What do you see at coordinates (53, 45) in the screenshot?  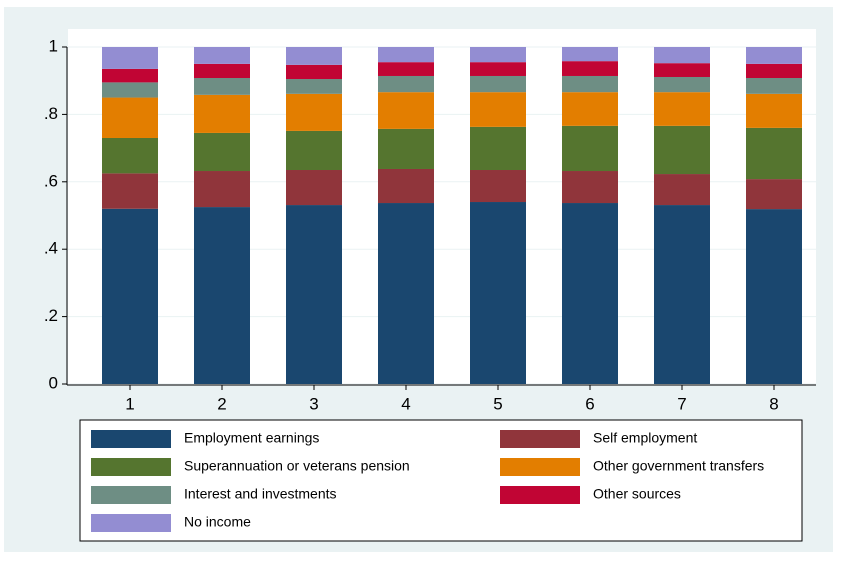 I see `y-tick-label: 1` at bounding box center [53, 45].